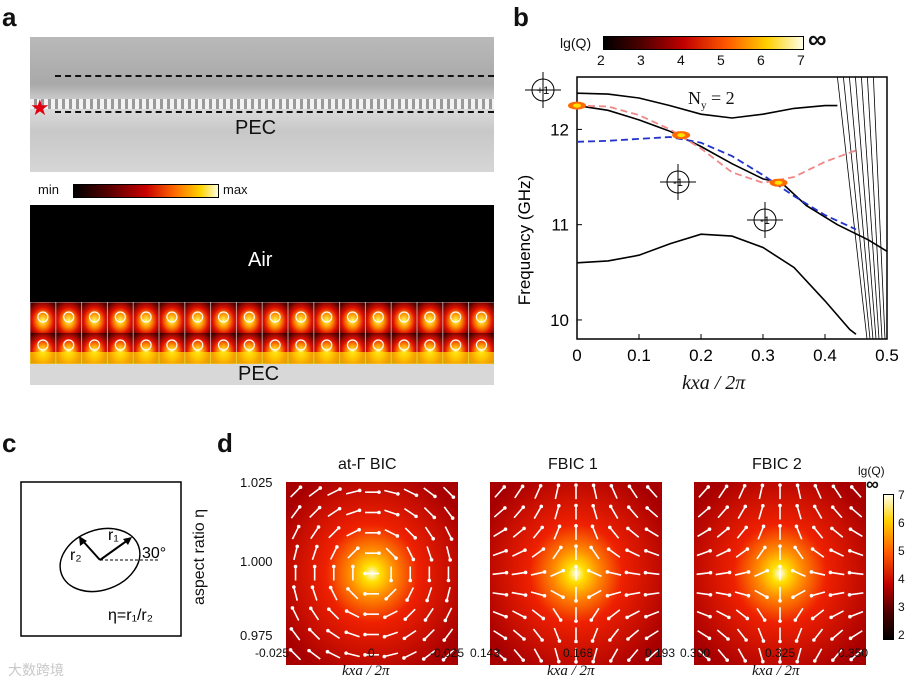 Image resolution: width=908 pixels, height=686 pixels. I want to click on d-xtick: 0.350, so click(853, 653).